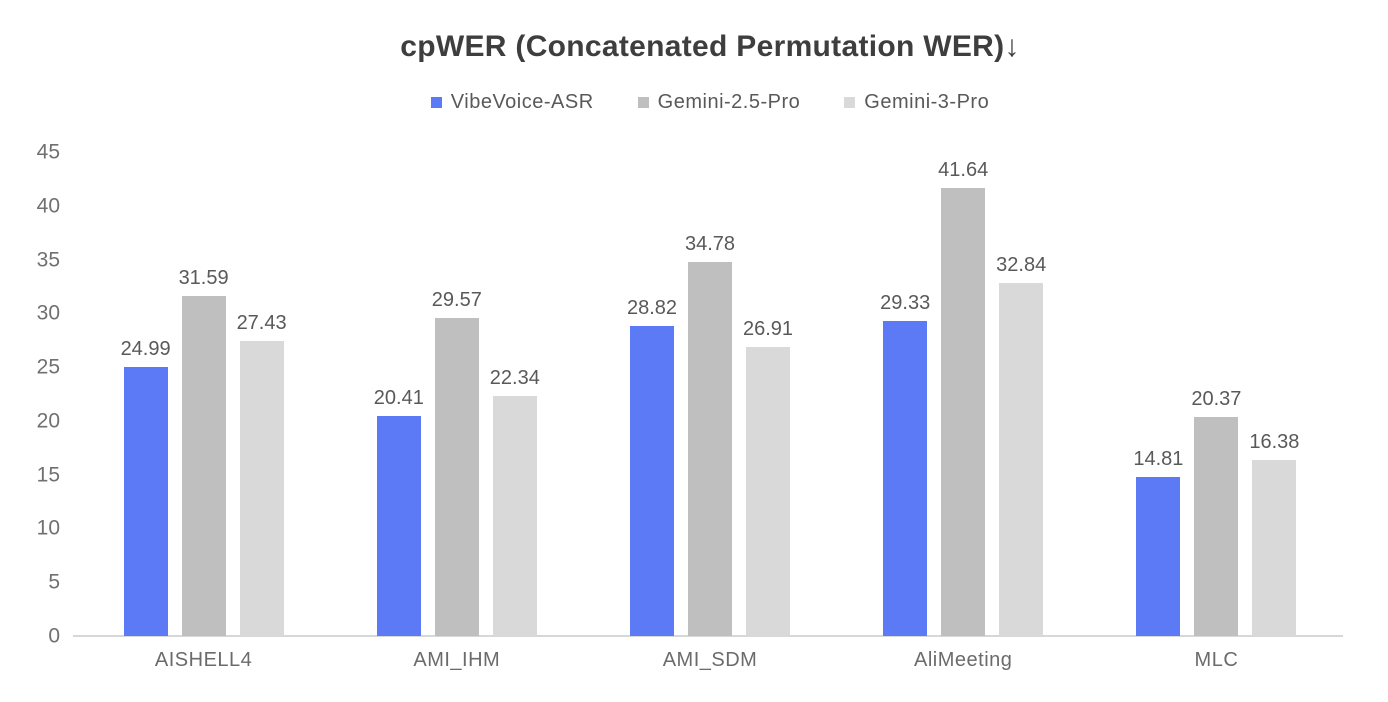  I want to click on y-axis-tick-label: 20, so click(48, 421).